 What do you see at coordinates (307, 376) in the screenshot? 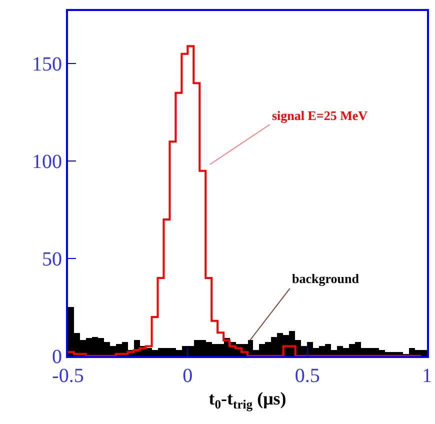
I see `x-tick-label: 0.5` at bounding box center [307, 376].